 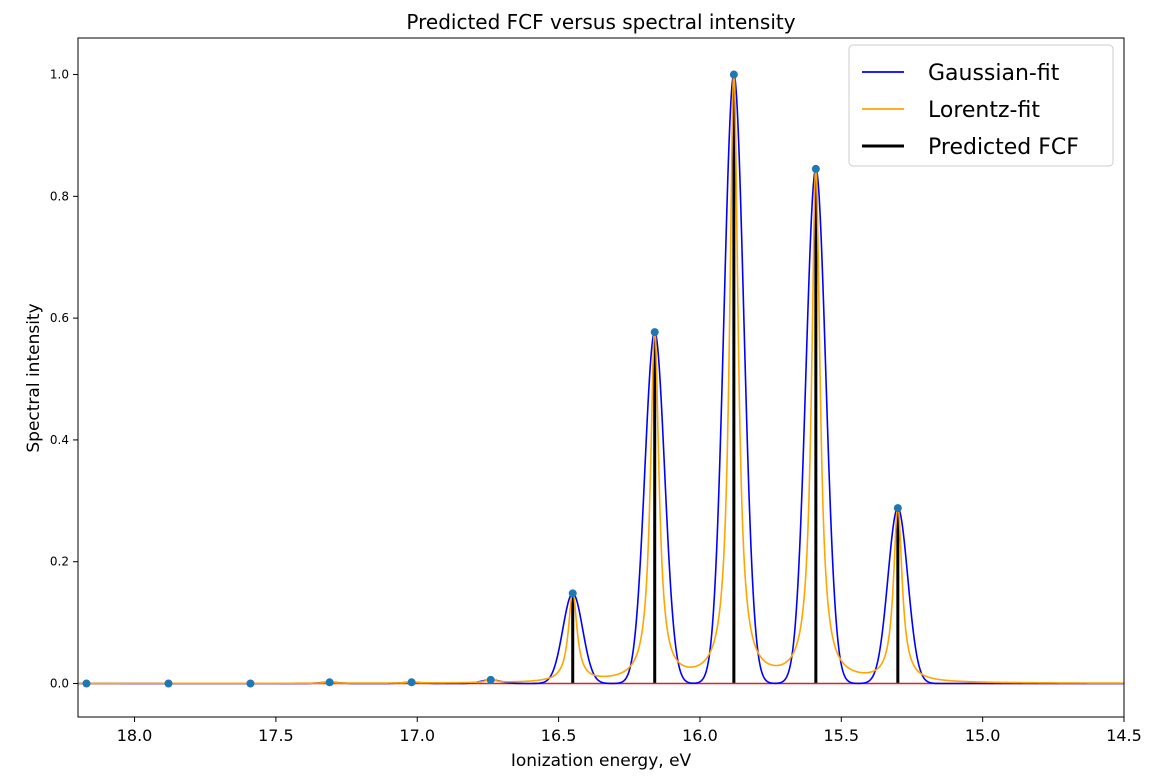 I want to click on x-tick-label: 15.0, so click(x=983, y=735).